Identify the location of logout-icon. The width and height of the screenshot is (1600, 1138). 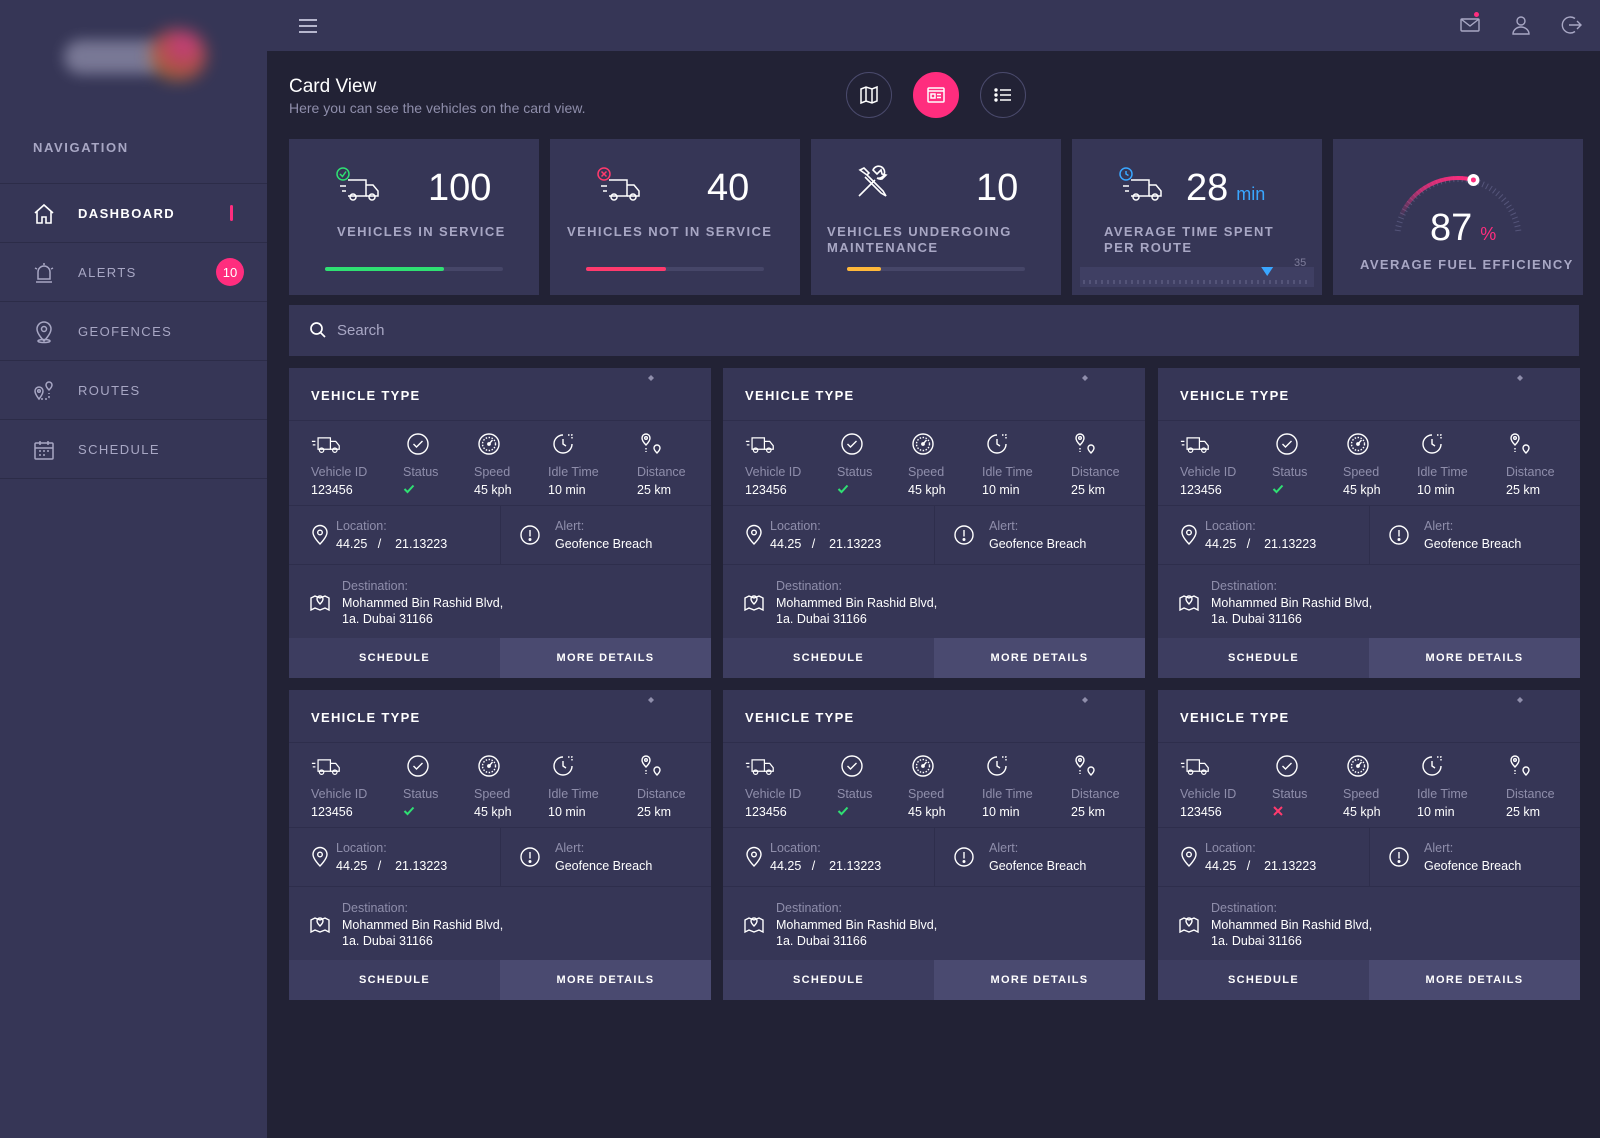
(1572, 25).